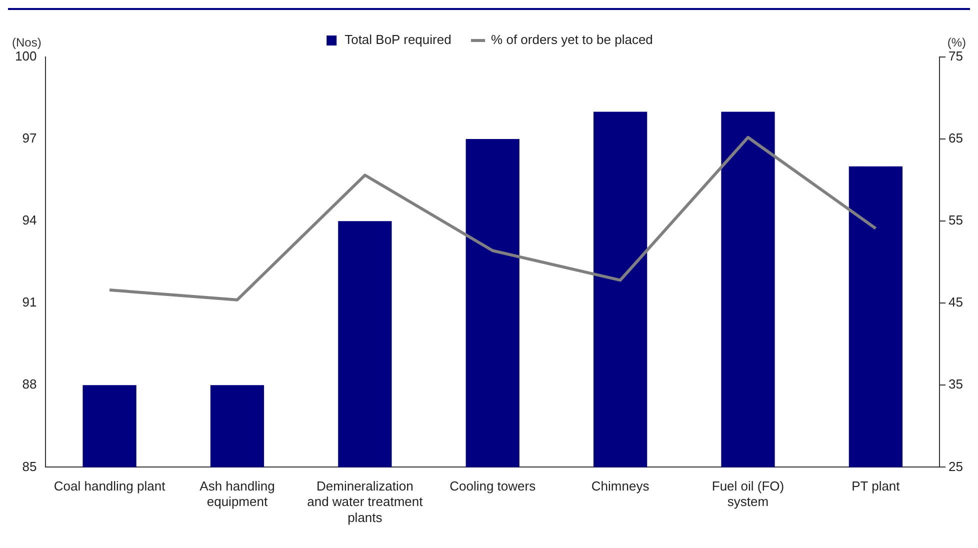 Image resolution: width=978 pixels, height=548 pixels. I want to click on legend-label: % of orders yet to be placed, so click(572, 40).